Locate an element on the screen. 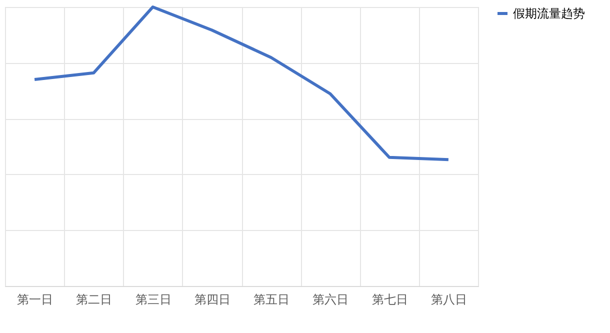 The image size is (610, 333). x-tick-label: 第六日 is located at coordinates (330, 299).